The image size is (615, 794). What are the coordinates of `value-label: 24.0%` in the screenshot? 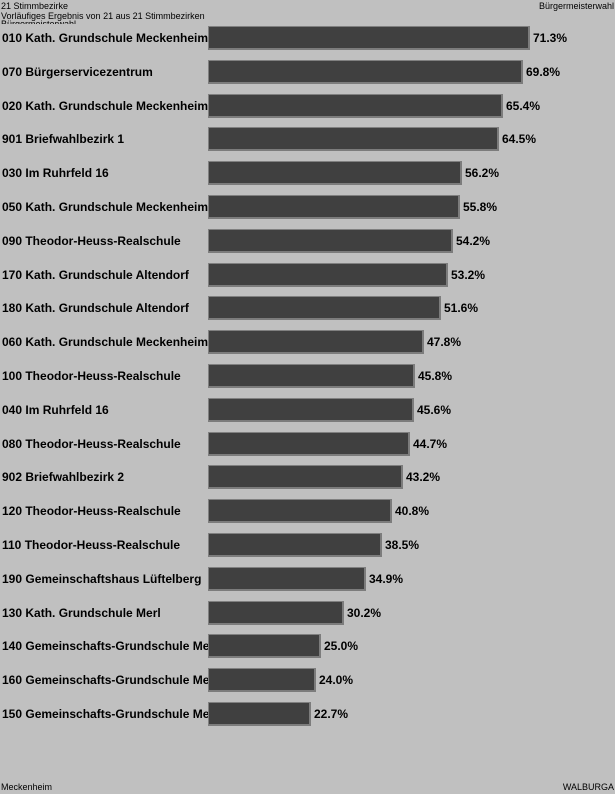 It's located at (336, 680).